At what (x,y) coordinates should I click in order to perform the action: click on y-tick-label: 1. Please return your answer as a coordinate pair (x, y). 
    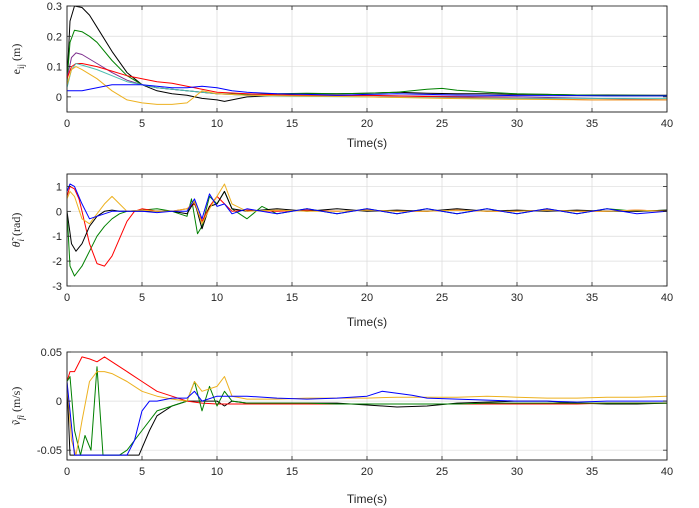
    Looking at the image, I should click on (59, 187).